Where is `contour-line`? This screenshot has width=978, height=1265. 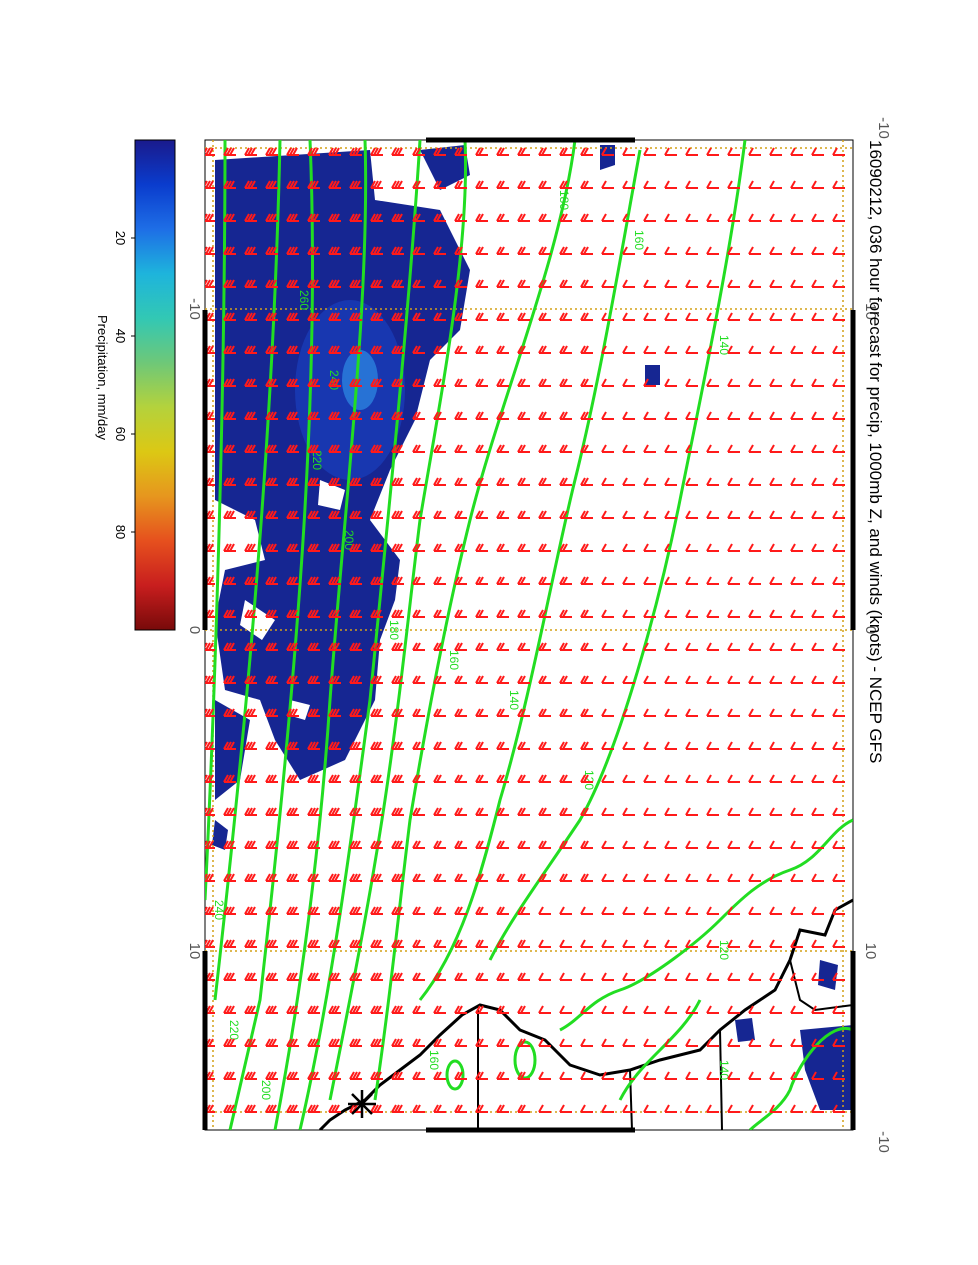
contour-line is located at coordinates (800, 1078).